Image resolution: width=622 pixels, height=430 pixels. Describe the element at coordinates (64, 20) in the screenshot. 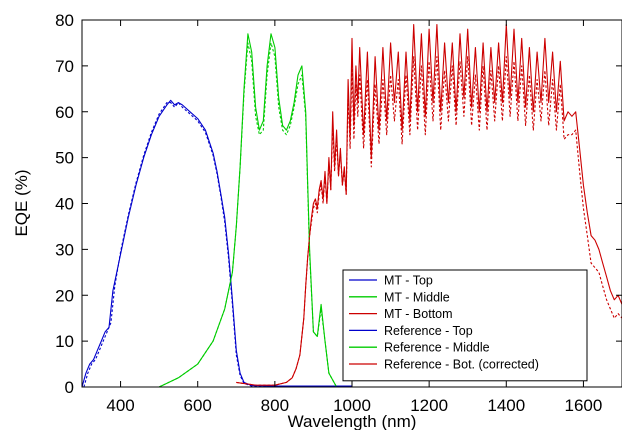

I see `y-tick-label: 80` at that location.